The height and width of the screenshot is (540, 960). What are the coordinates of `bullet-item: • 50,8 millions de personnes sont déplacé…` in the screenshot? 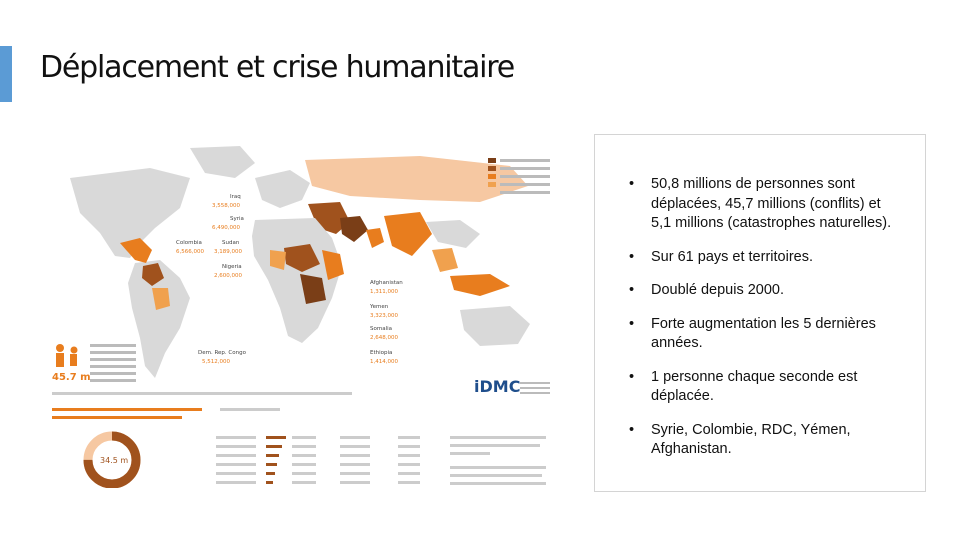 It's located at (762, 204).